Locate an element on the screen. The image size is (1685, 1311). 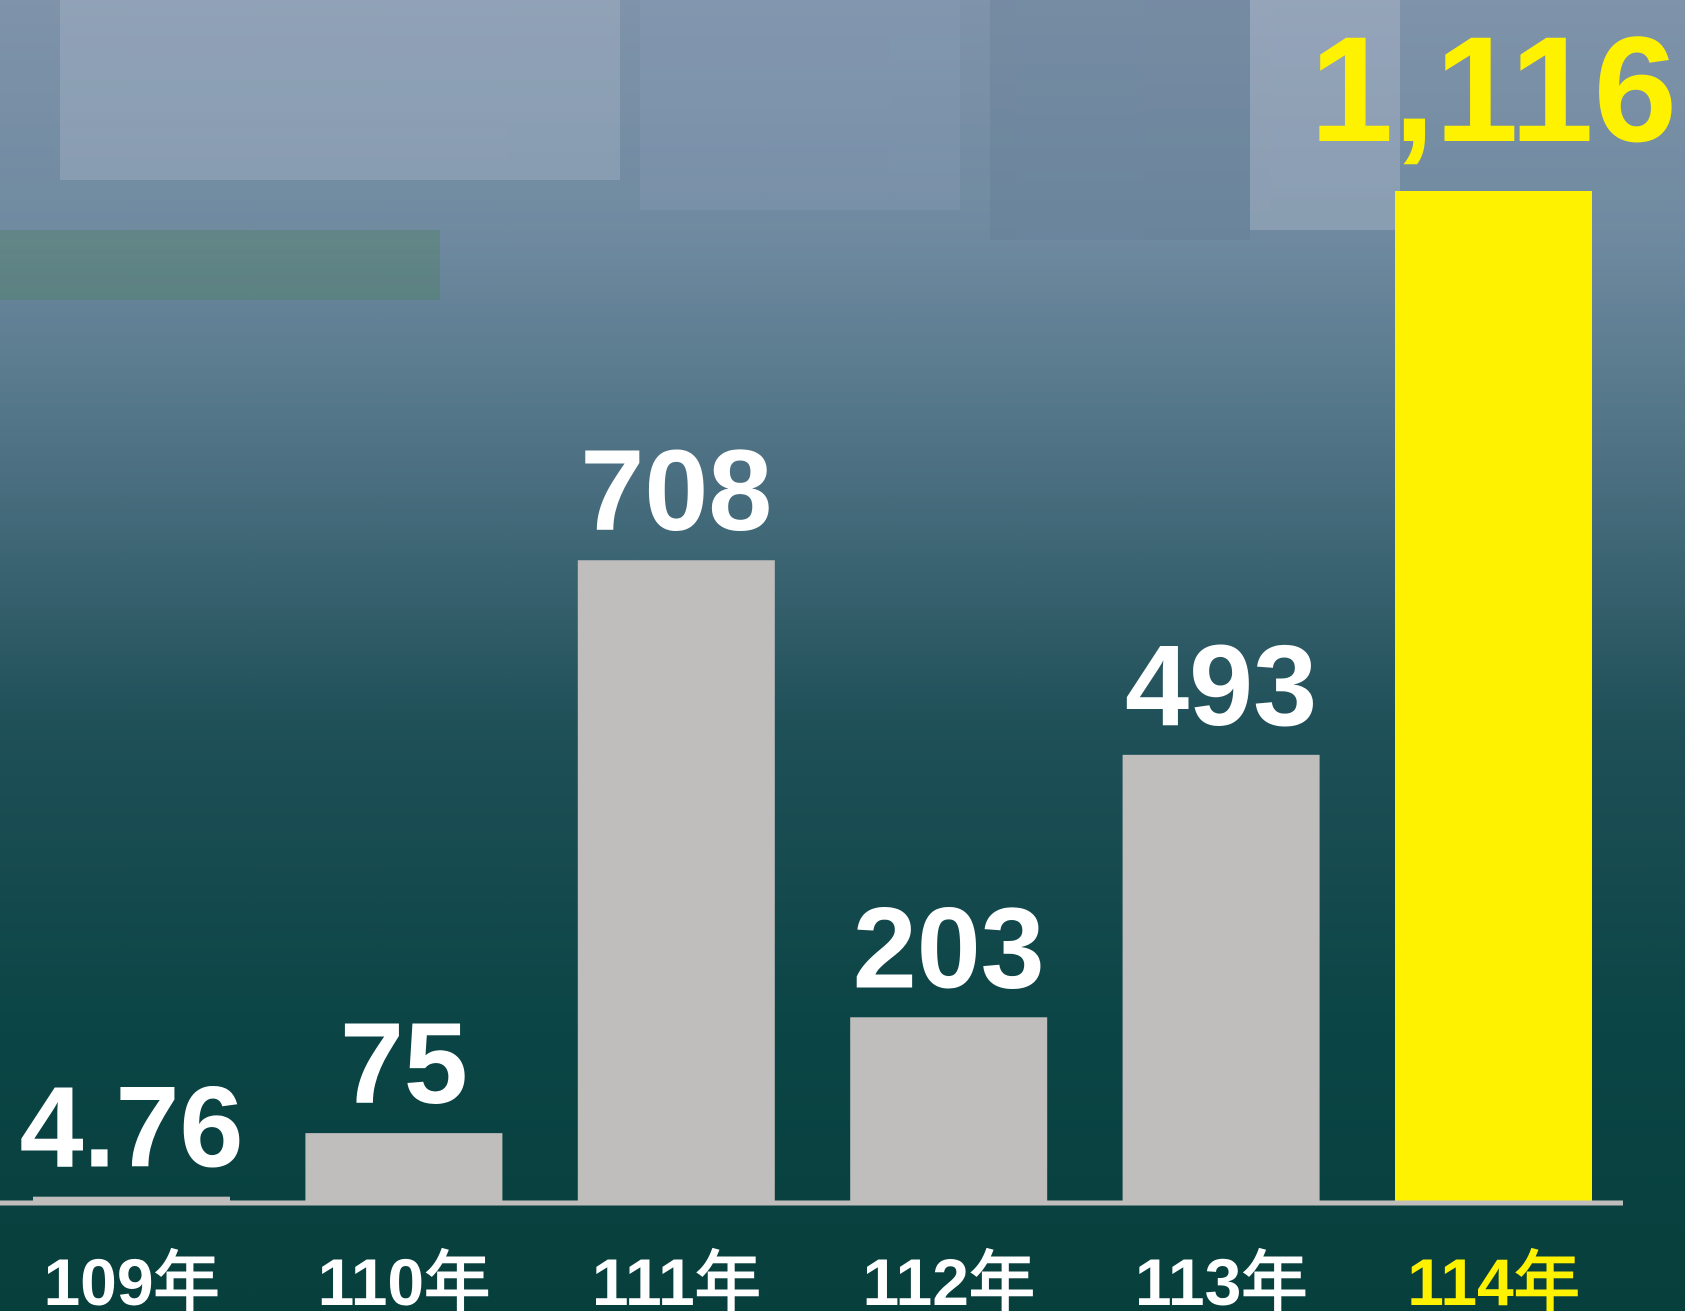
x-tick-label: 113年 is located at coordinates (1221, 1278).